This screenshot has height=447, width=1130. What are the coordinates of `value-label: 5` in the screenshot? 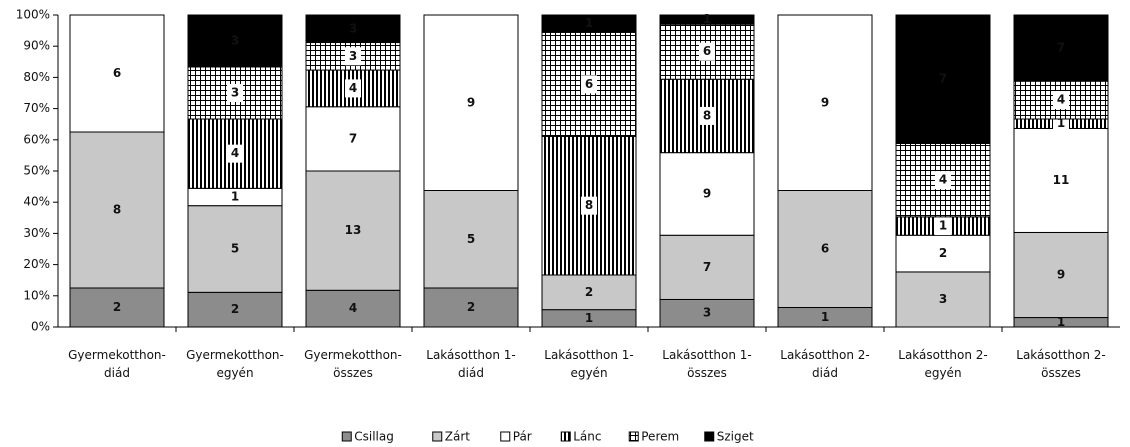 It's located at (471, 239).